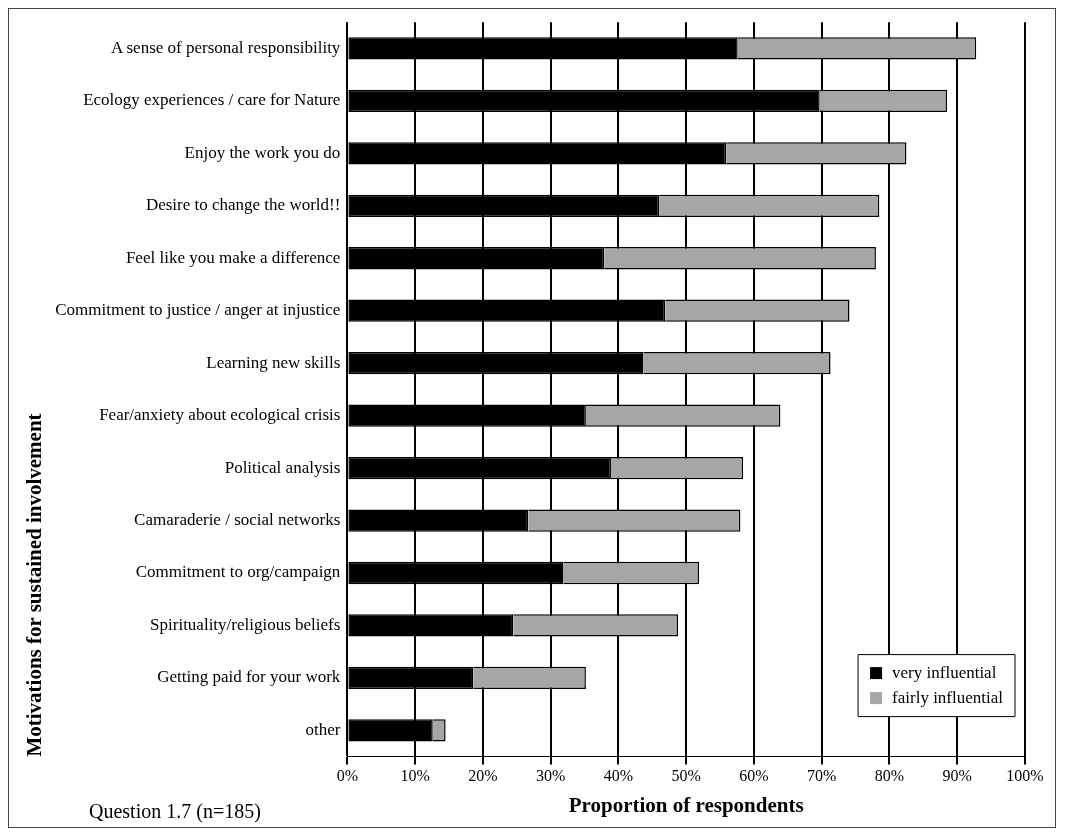 Image resolution: width=1066 pixels, height=838 pixels. What do you see at coordinates (243, 205) in the screenshot?
I see `y-tick-label: Desire to change the world!!` at bounding box center [243, 205].